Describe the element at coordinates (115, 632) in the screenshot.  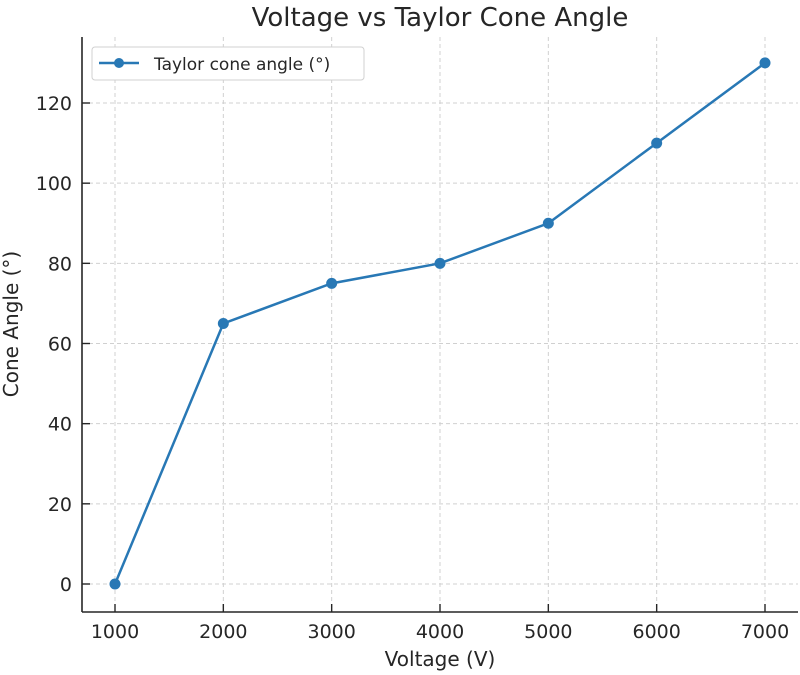
I see `x-tick-label: 1000` at that location.